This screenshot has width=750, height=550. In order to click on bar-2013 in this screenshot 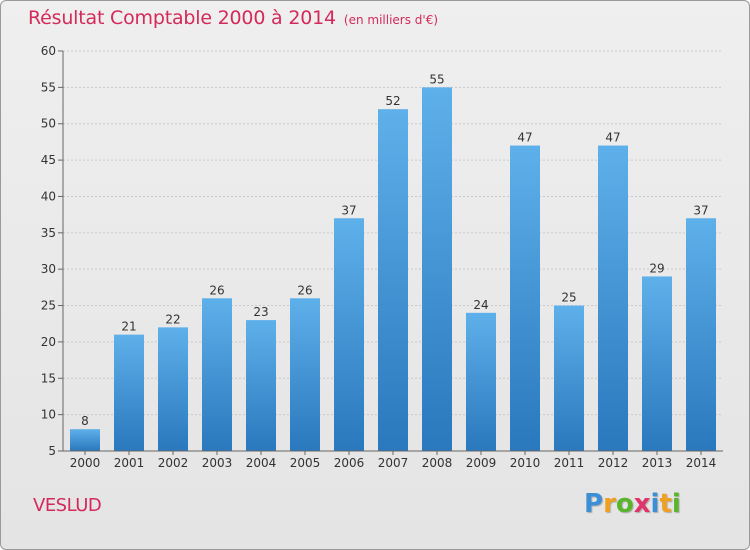, I will do `click(657, 363)`.